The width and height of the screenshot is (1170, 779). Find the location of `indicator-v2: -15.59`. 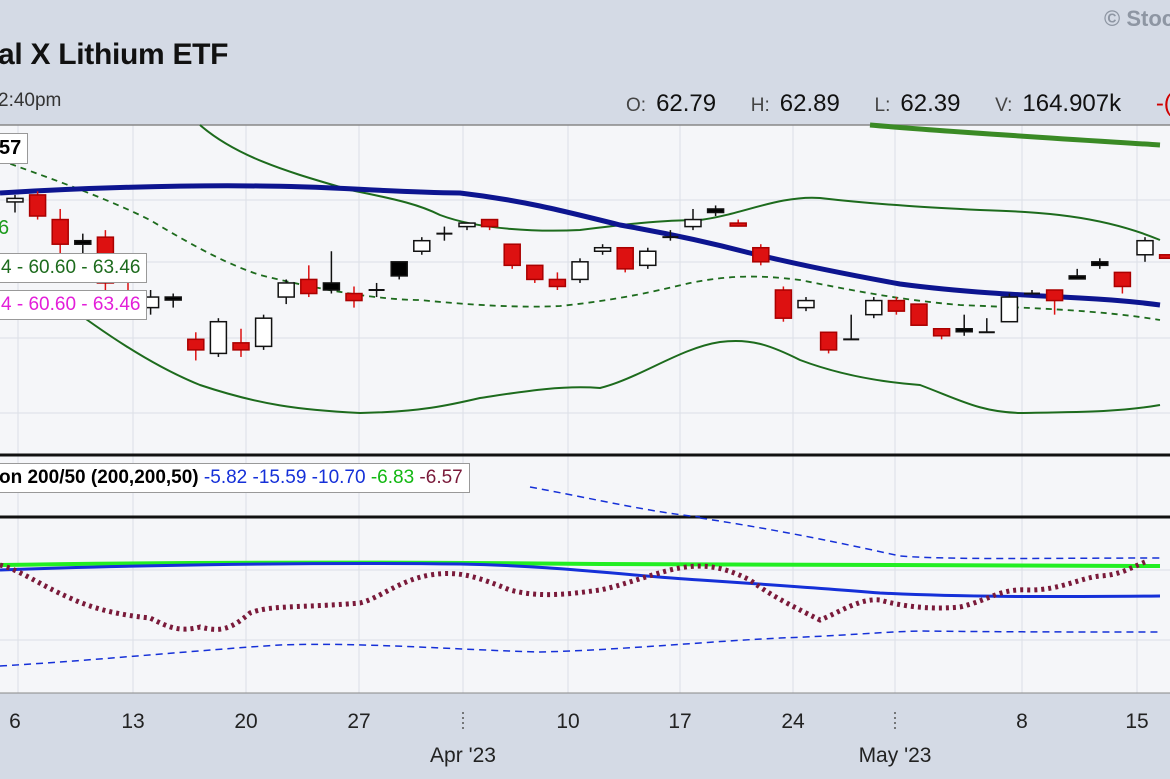

indicator-v2: -15.59 is located at coordinates (279, 477).